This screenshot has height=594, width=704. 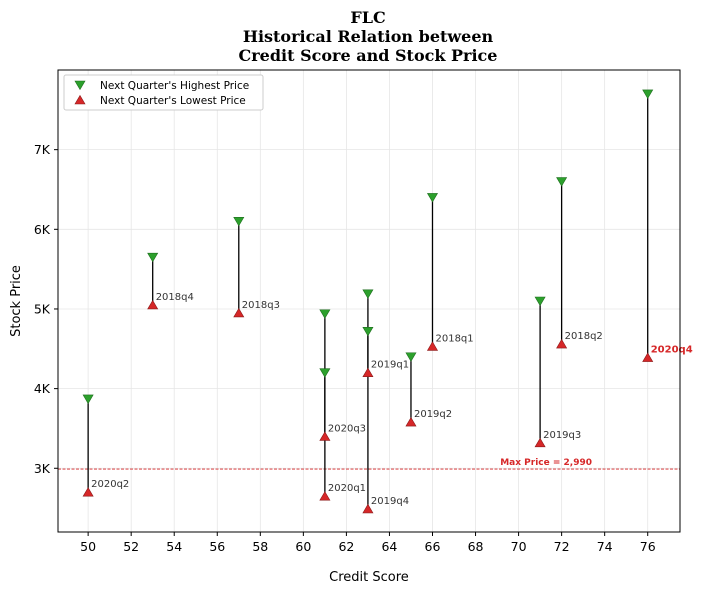 I want to click on x-tick-label: 56, so click(x=217, y=546).